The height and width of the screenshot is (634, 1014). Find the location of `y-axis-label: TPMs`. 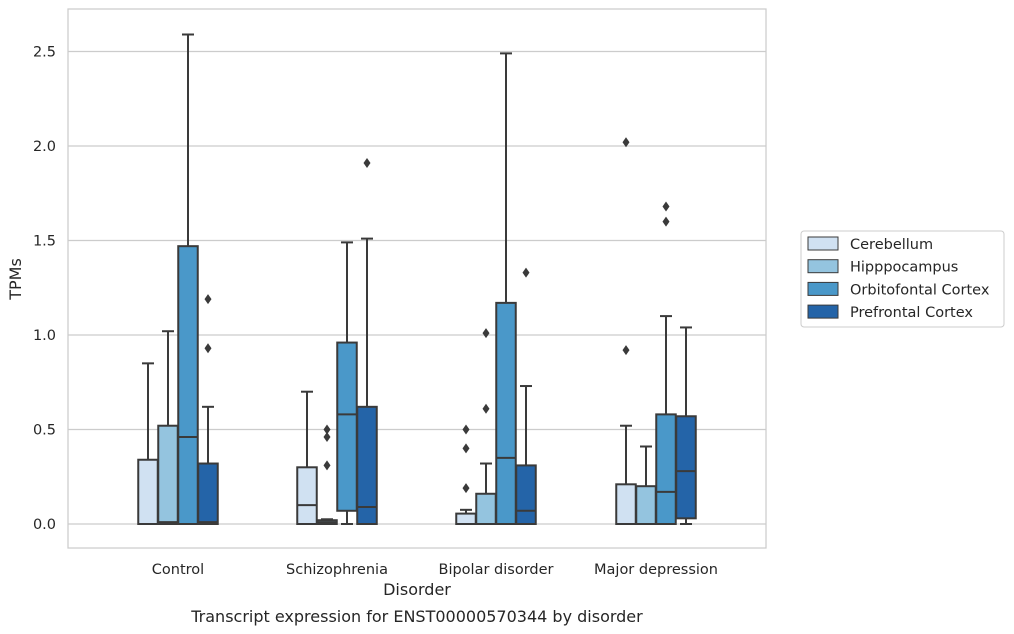

y-axis-label: TPMs is located at coordinates (15, 279).